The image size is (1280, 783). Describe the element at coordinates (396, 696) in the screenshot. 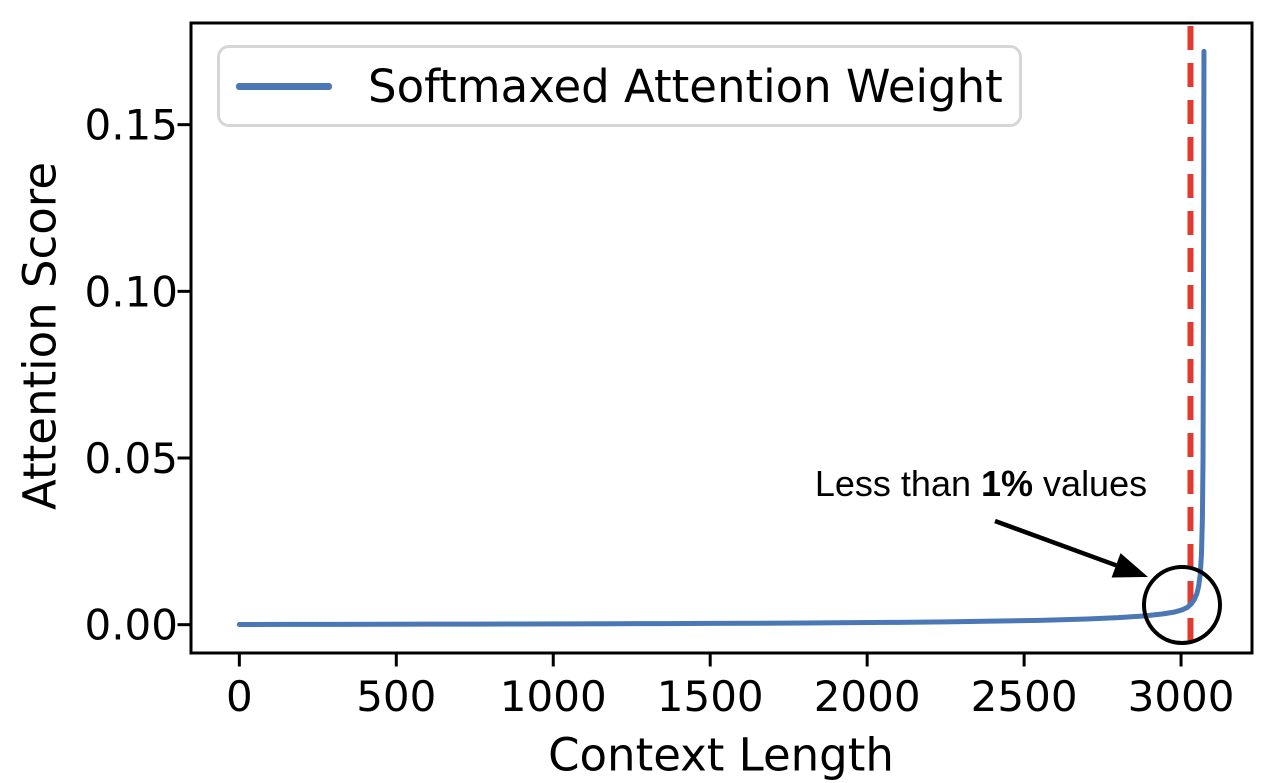

I see `x-tick-label: 500` at that location.